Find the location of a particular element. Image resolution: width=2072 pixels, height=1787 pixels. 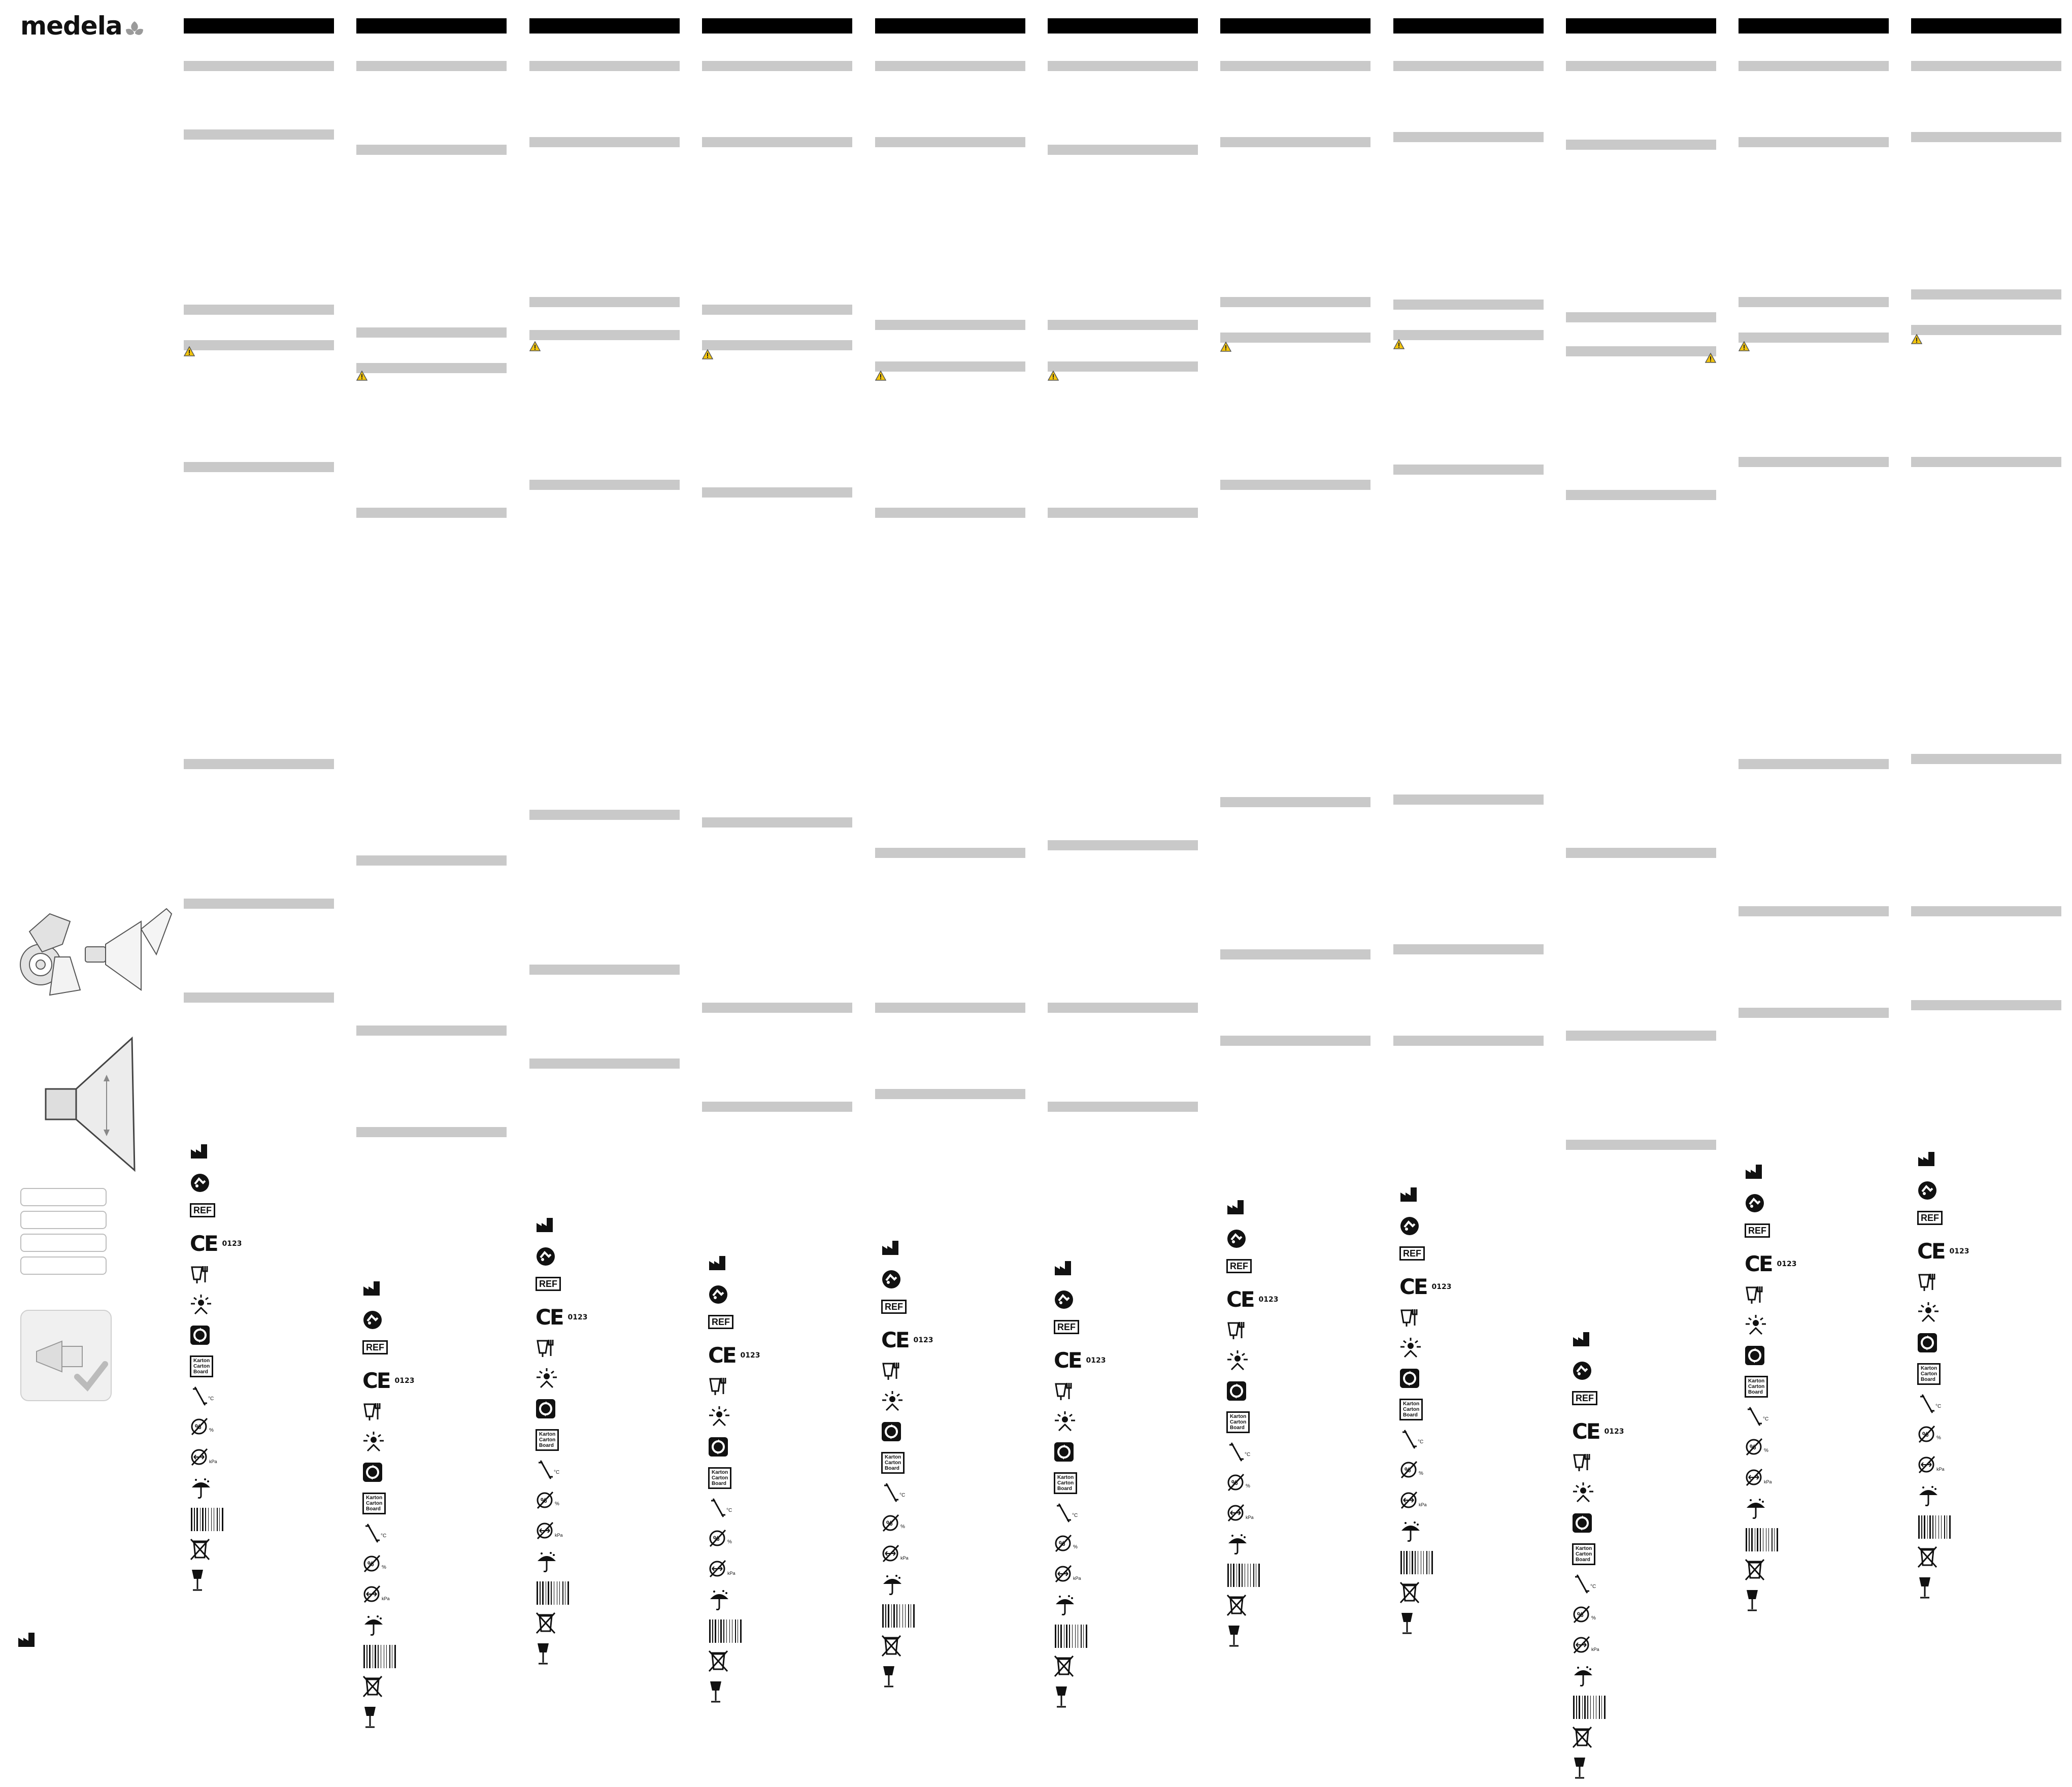

food-contact-icon is located at coordinates (739, 1385).